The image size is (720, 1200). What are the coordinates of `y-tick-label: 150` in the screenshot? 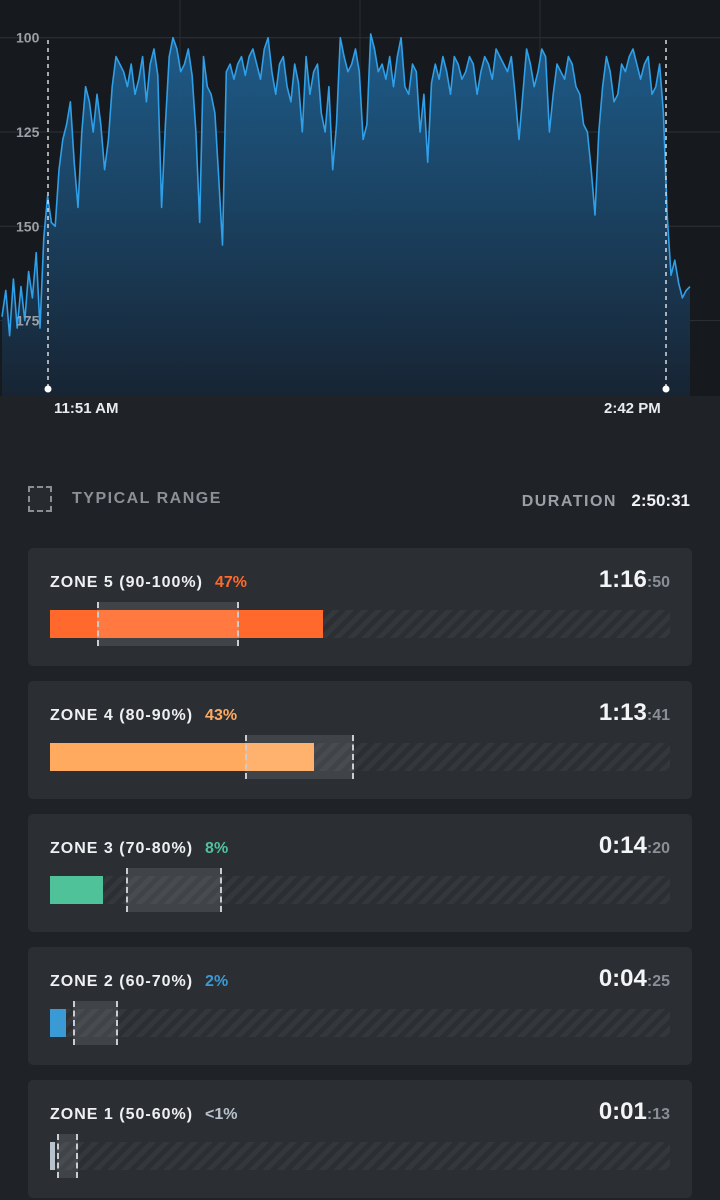 It's located at (28, 226).